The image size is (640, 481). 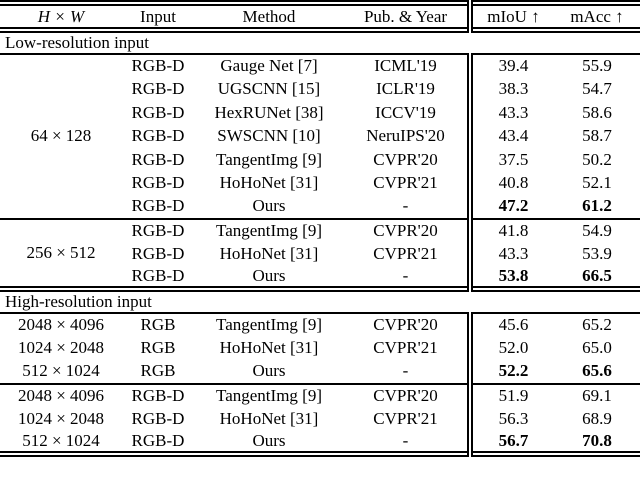 What do you see at coordinates (158, 16) in the screenshot?
I see `col-header-input: Input` at bounding box center [158, 16].